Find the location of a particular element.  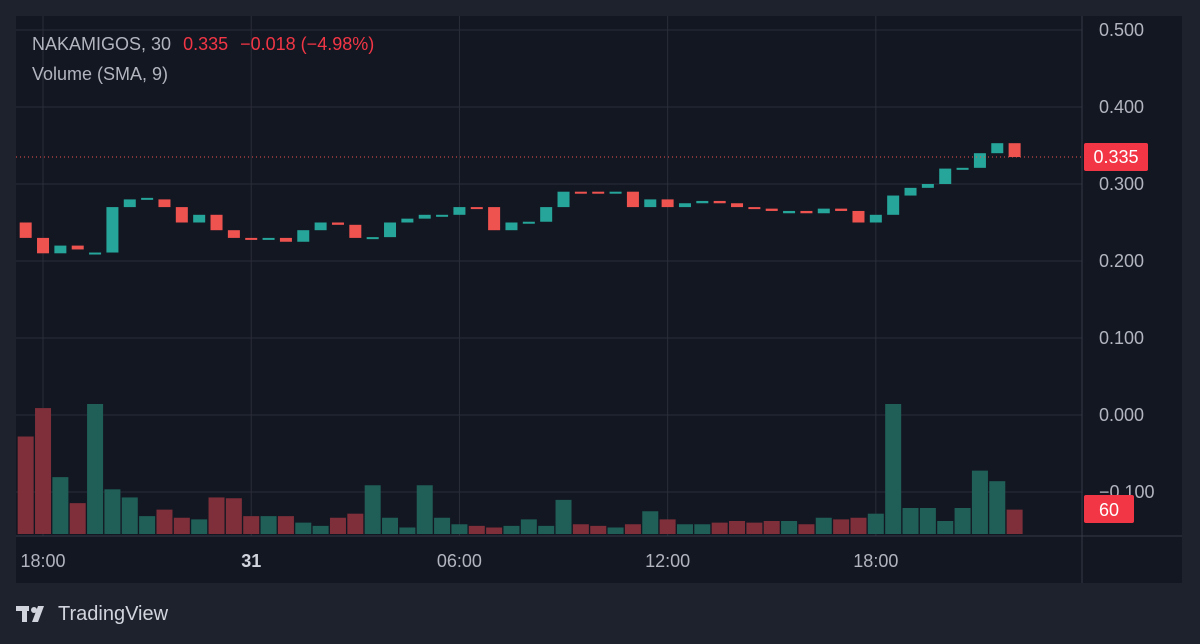

last-price-value: 0.335 is located at coordinates (206, 44).